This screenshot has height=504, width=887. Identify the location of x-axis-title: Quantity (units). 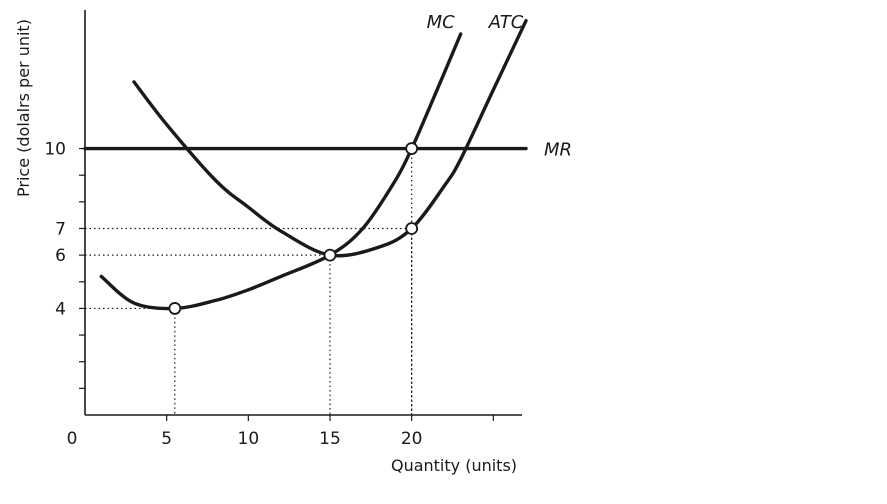
(454, 465).